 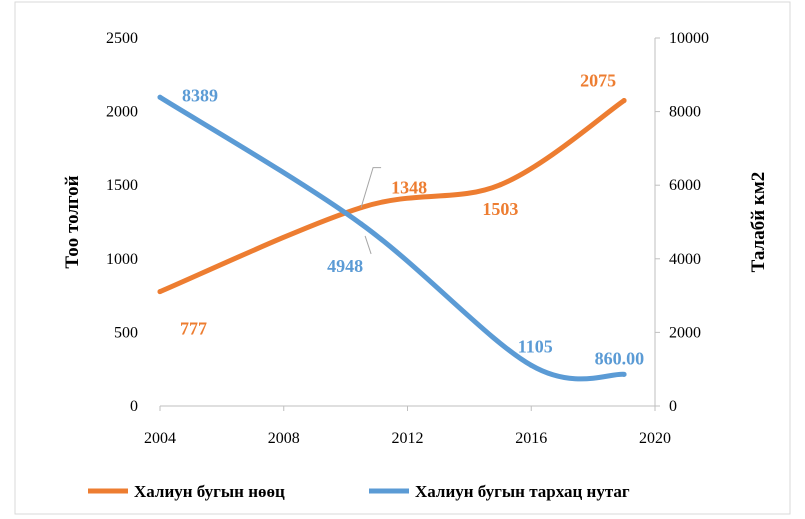 What do you see at coordinates (673, 406) in the screenshot?
I see `y-right-tick-label: 0` at bounding box center [673, 406].